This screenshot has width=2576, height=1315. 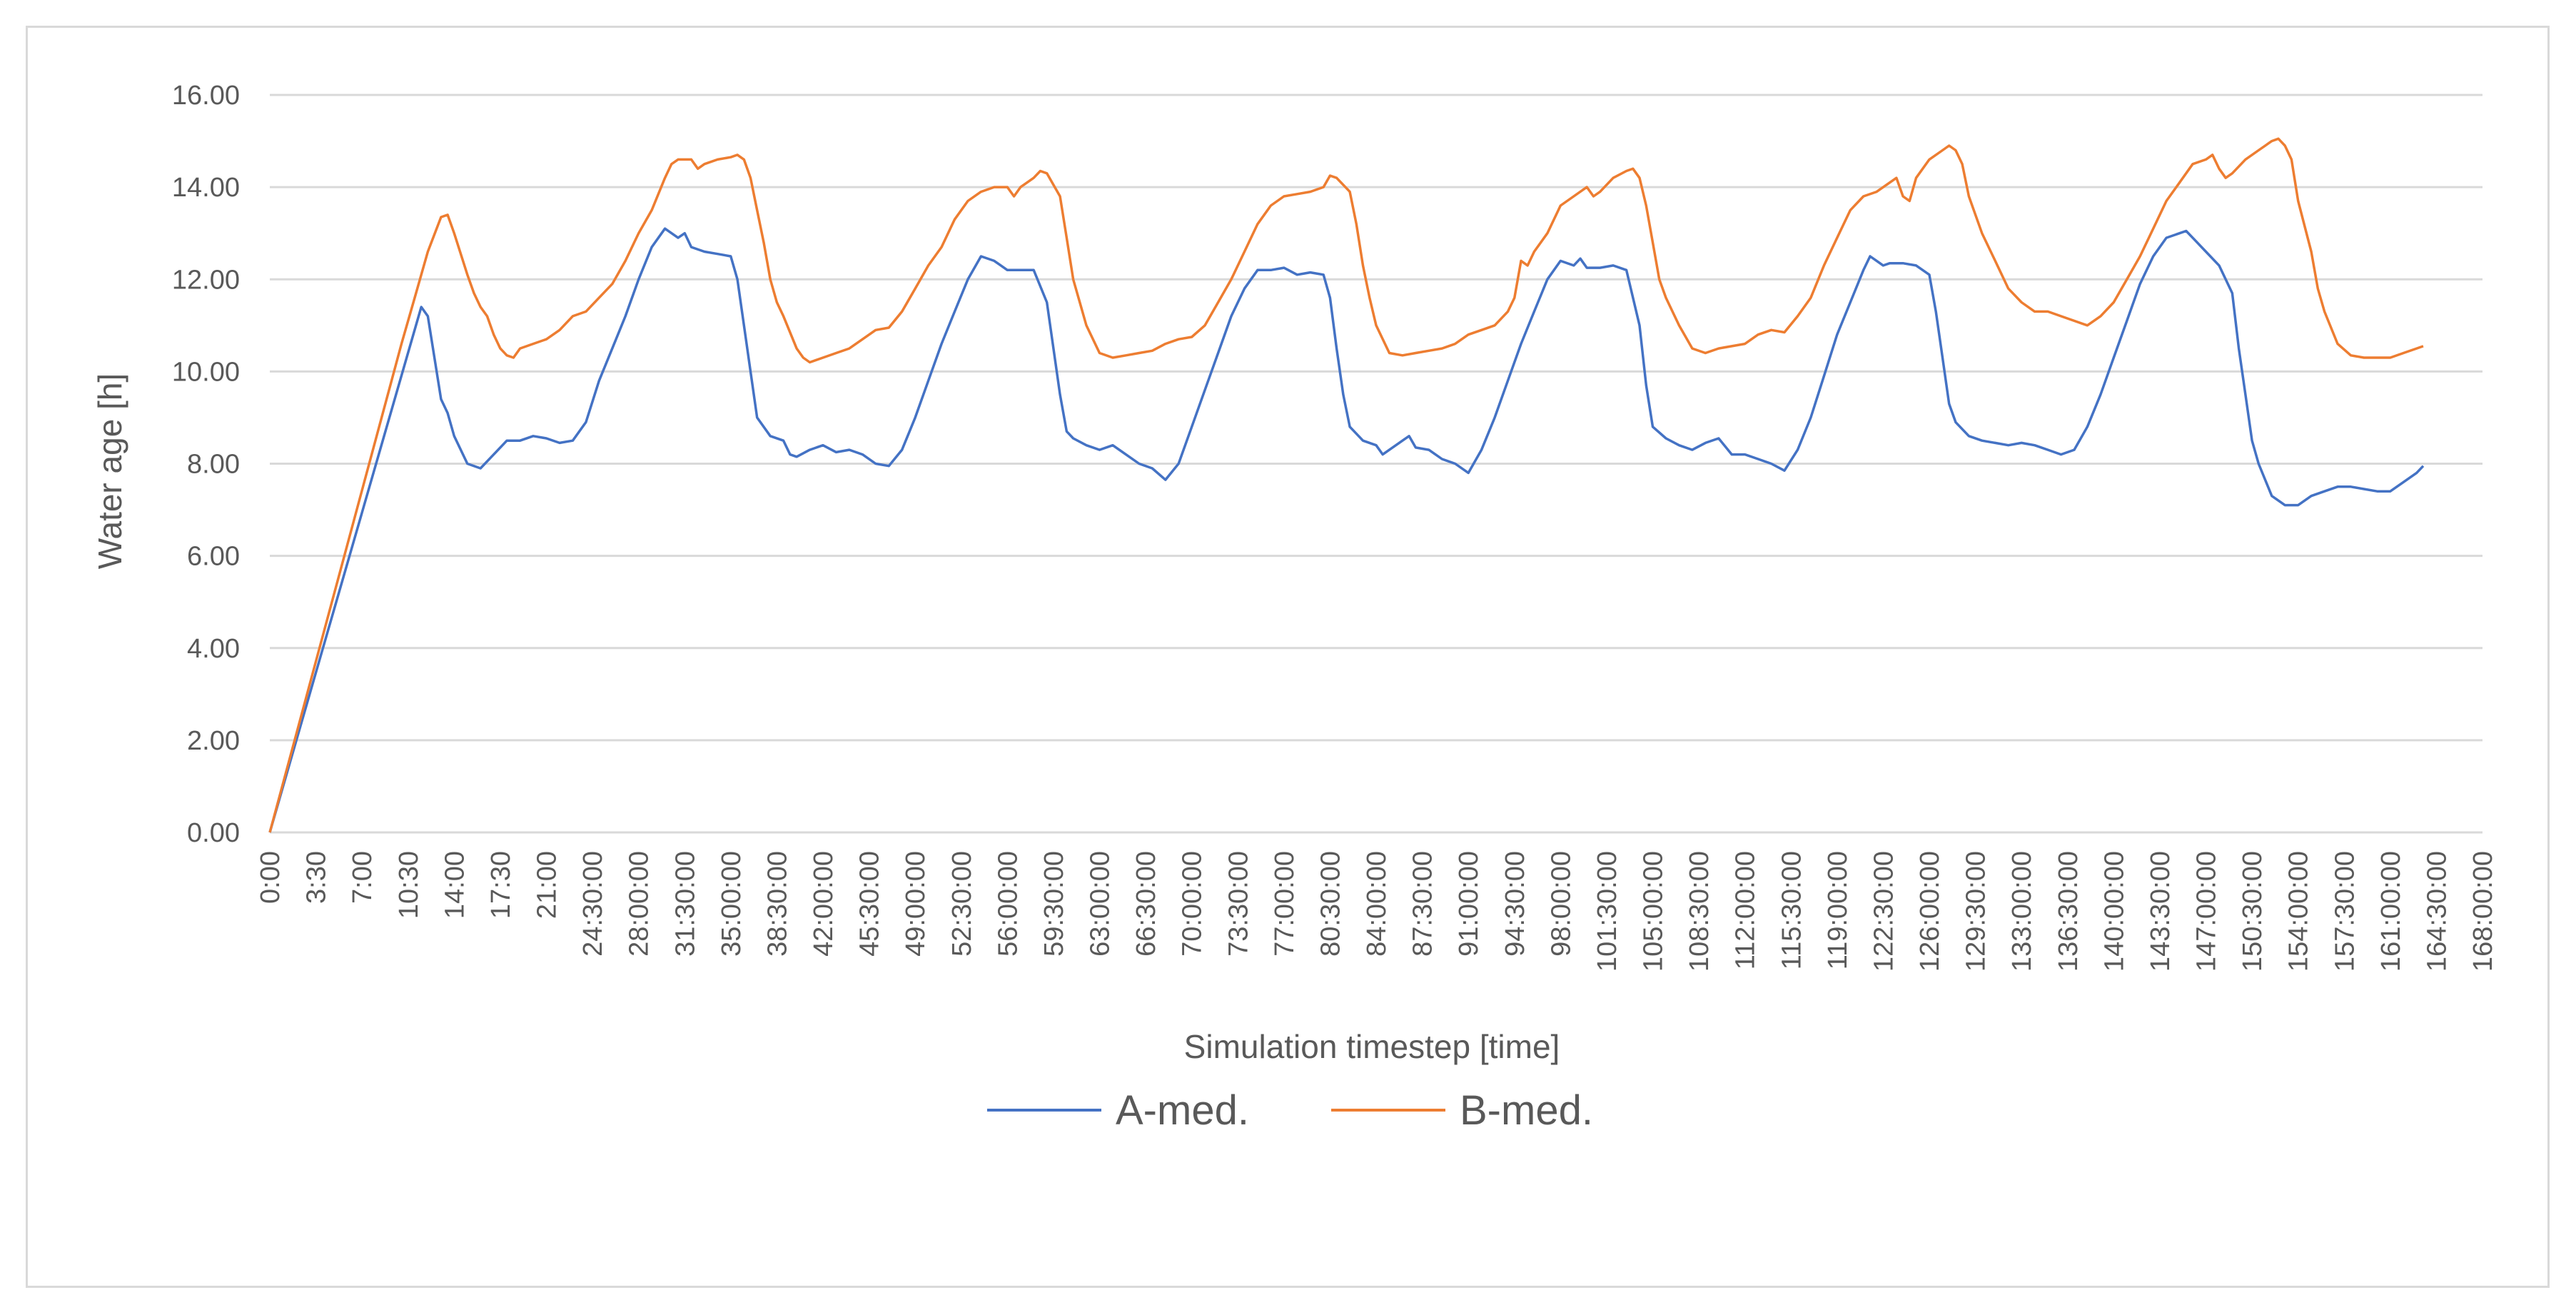 What do you see at coordinates (1182, 1110) in the screenshot?
I see `legend-label: A-med.` at bounding box center [1182, 1110].